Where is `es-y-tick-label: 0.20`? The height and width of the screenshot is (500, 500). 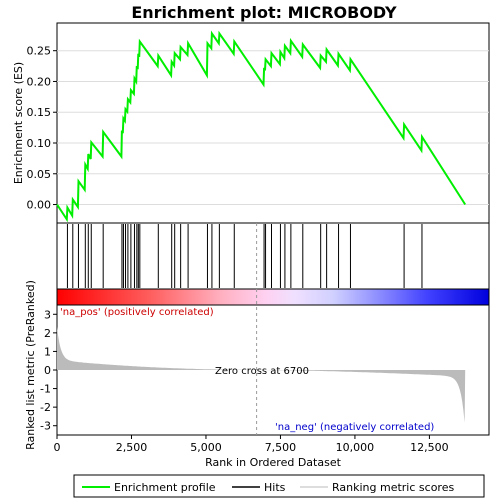 es-y-tick-label: 0.20 is located at coordinates (39, 81).